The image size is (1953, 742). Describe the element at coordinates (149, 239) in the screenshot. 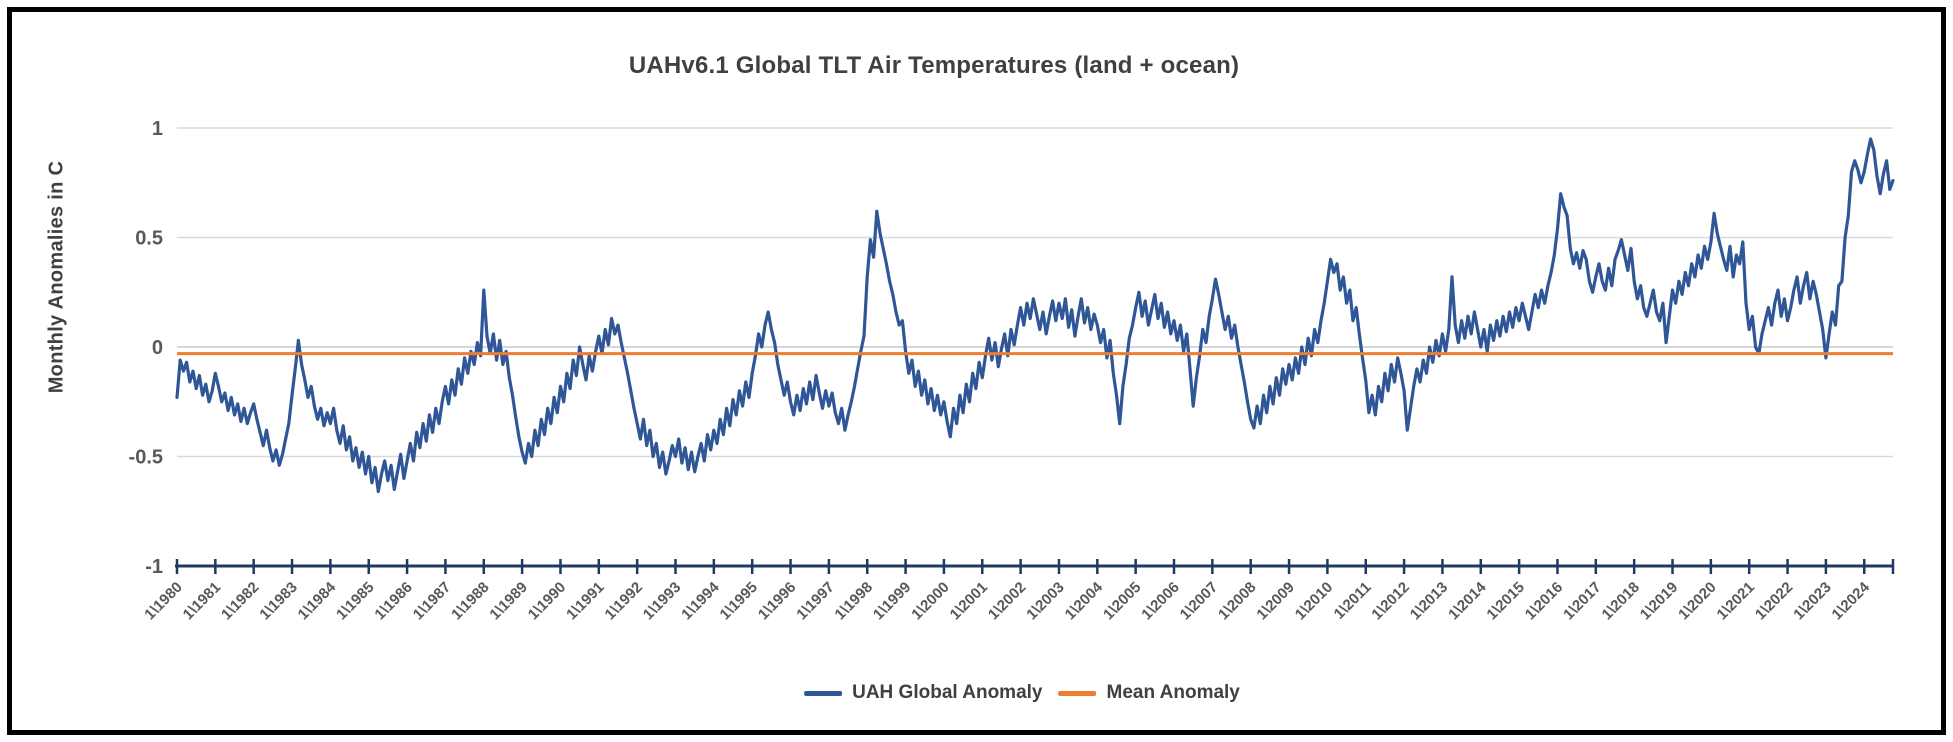

I see `y-tick-label: 0.5` at that location.